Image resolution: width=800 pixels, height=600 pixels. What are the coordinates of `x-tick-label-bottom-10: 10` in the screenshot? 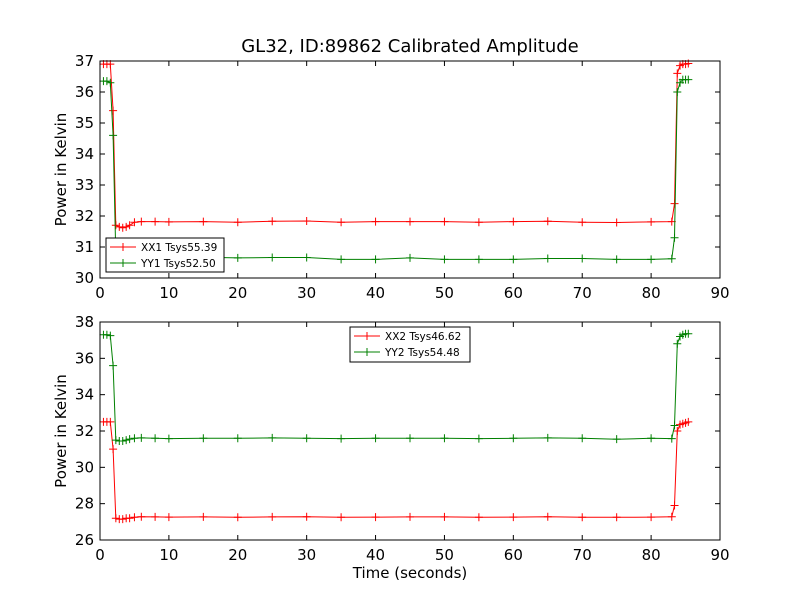 It's located at (168, 555).